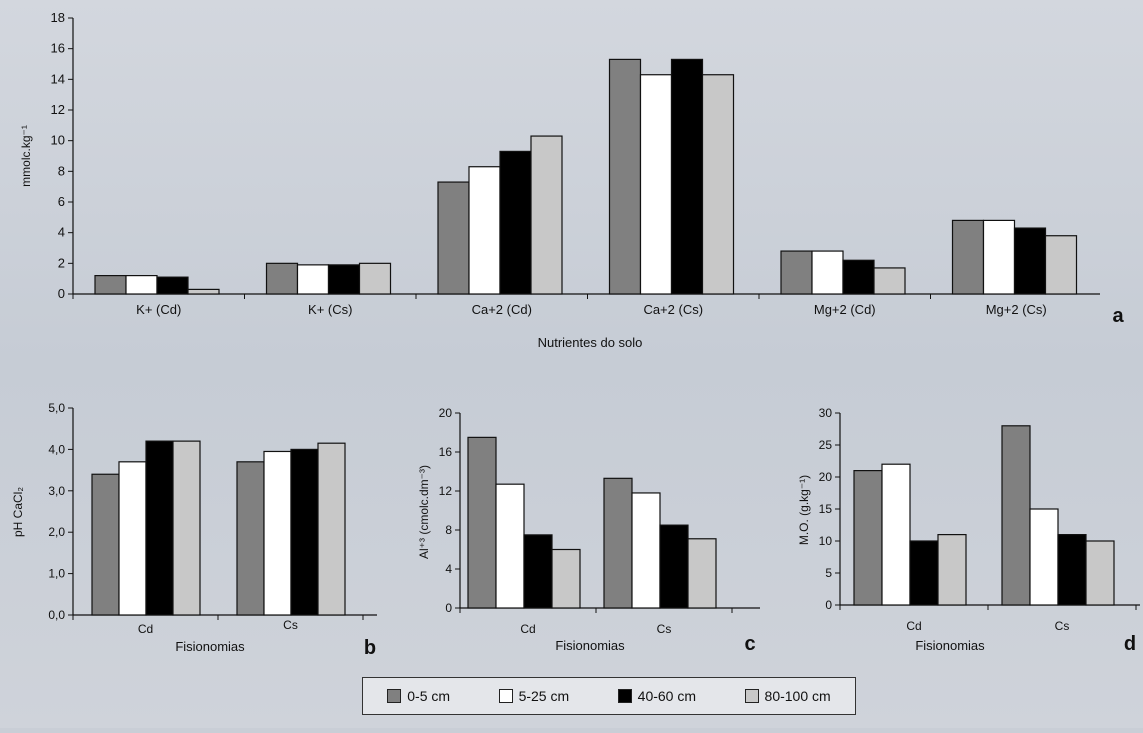  Describe the element at coordinates (429, 696) in the screenshot. I see `legend-label: 0-5 cm` at that location.